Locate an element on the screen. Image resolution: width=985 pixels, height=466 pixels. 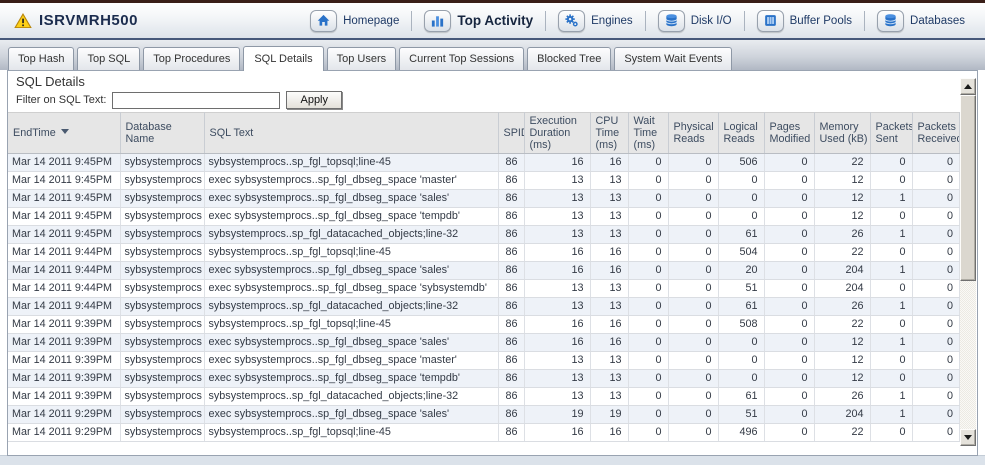
tab-system-wait-events: System Wait Events is located at coordinates (673, 58).